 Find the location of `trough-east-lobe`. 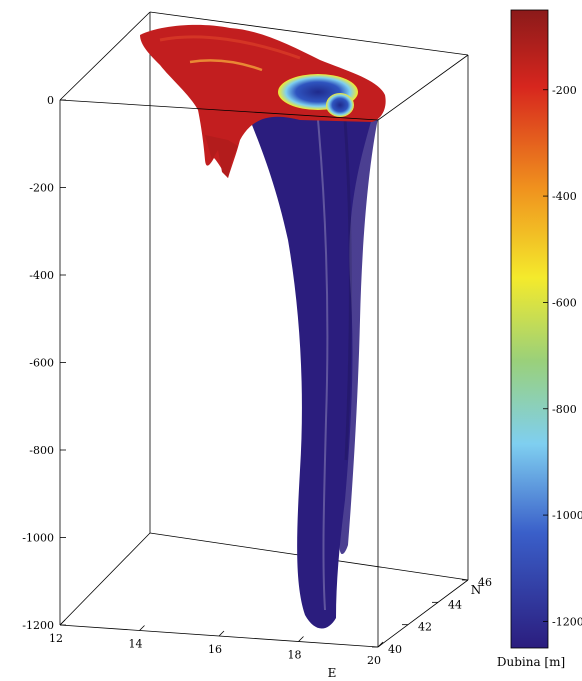

trough-east-lobe is located at coordinates (351, 335).